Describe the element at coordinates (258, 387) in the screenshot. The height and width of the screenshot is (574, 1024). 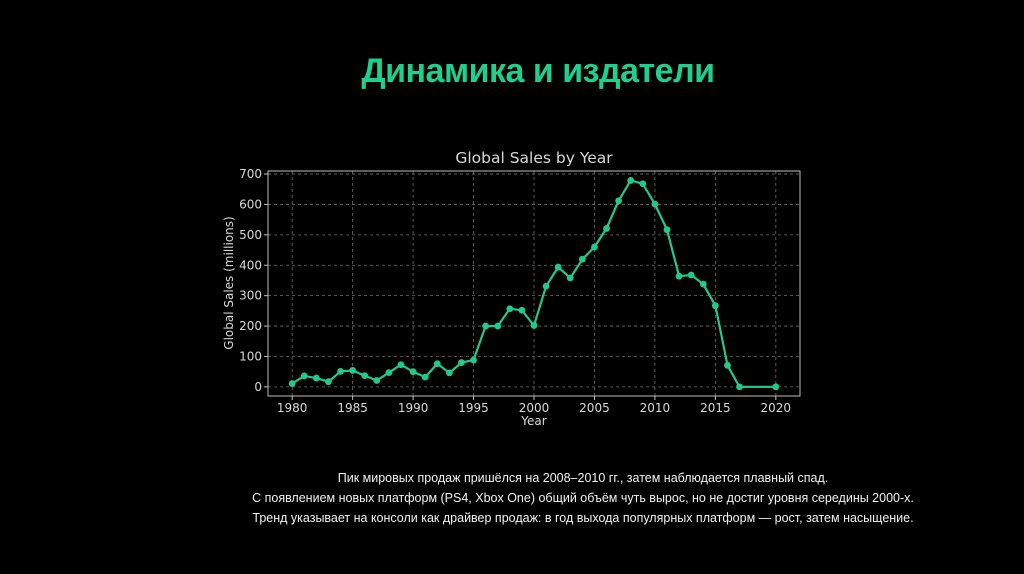
I see `y-tick-label: 0` at that location.